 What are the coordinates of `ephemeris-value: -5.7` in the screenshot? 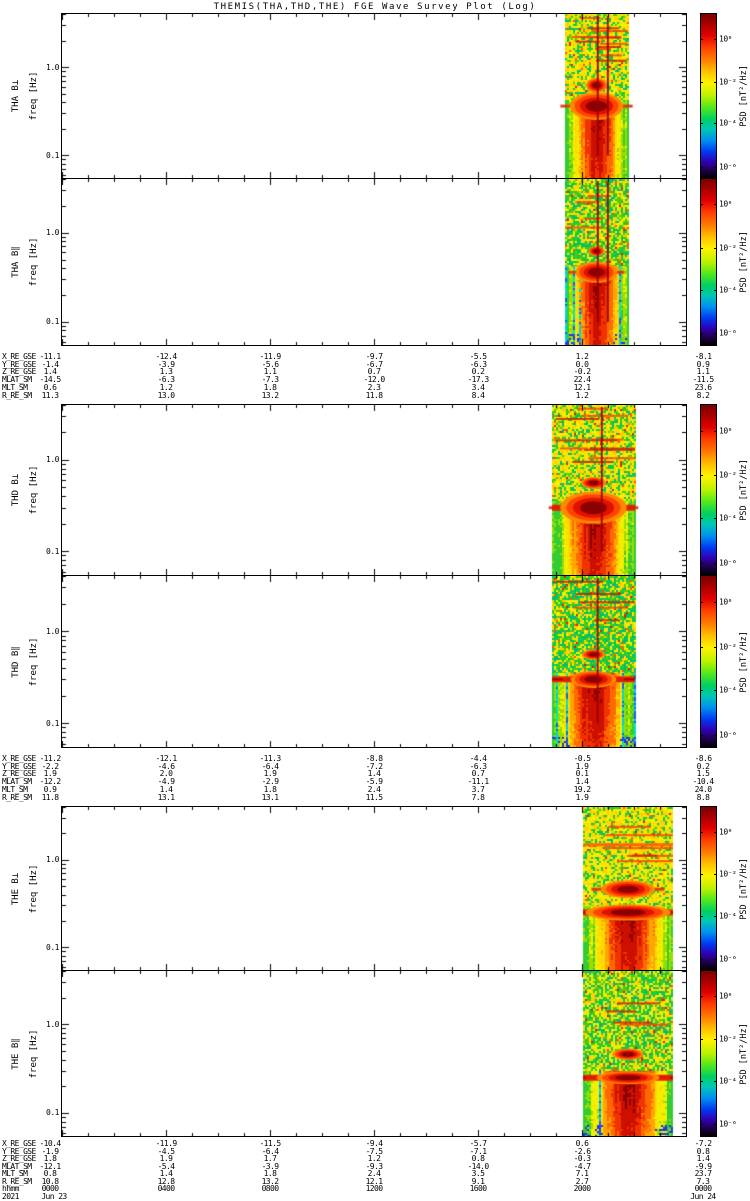 It's located at (478, 1143).